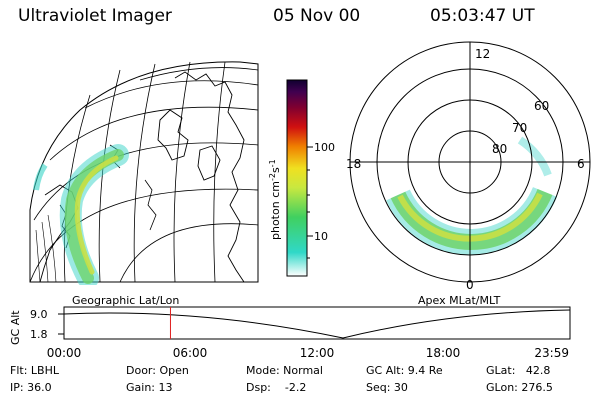 This screenshot has width=600, height=400. Describe the element at coordinates (95, 16) in the screenshot. I see `instrument-title: Ultraviolet Imager` at that location.